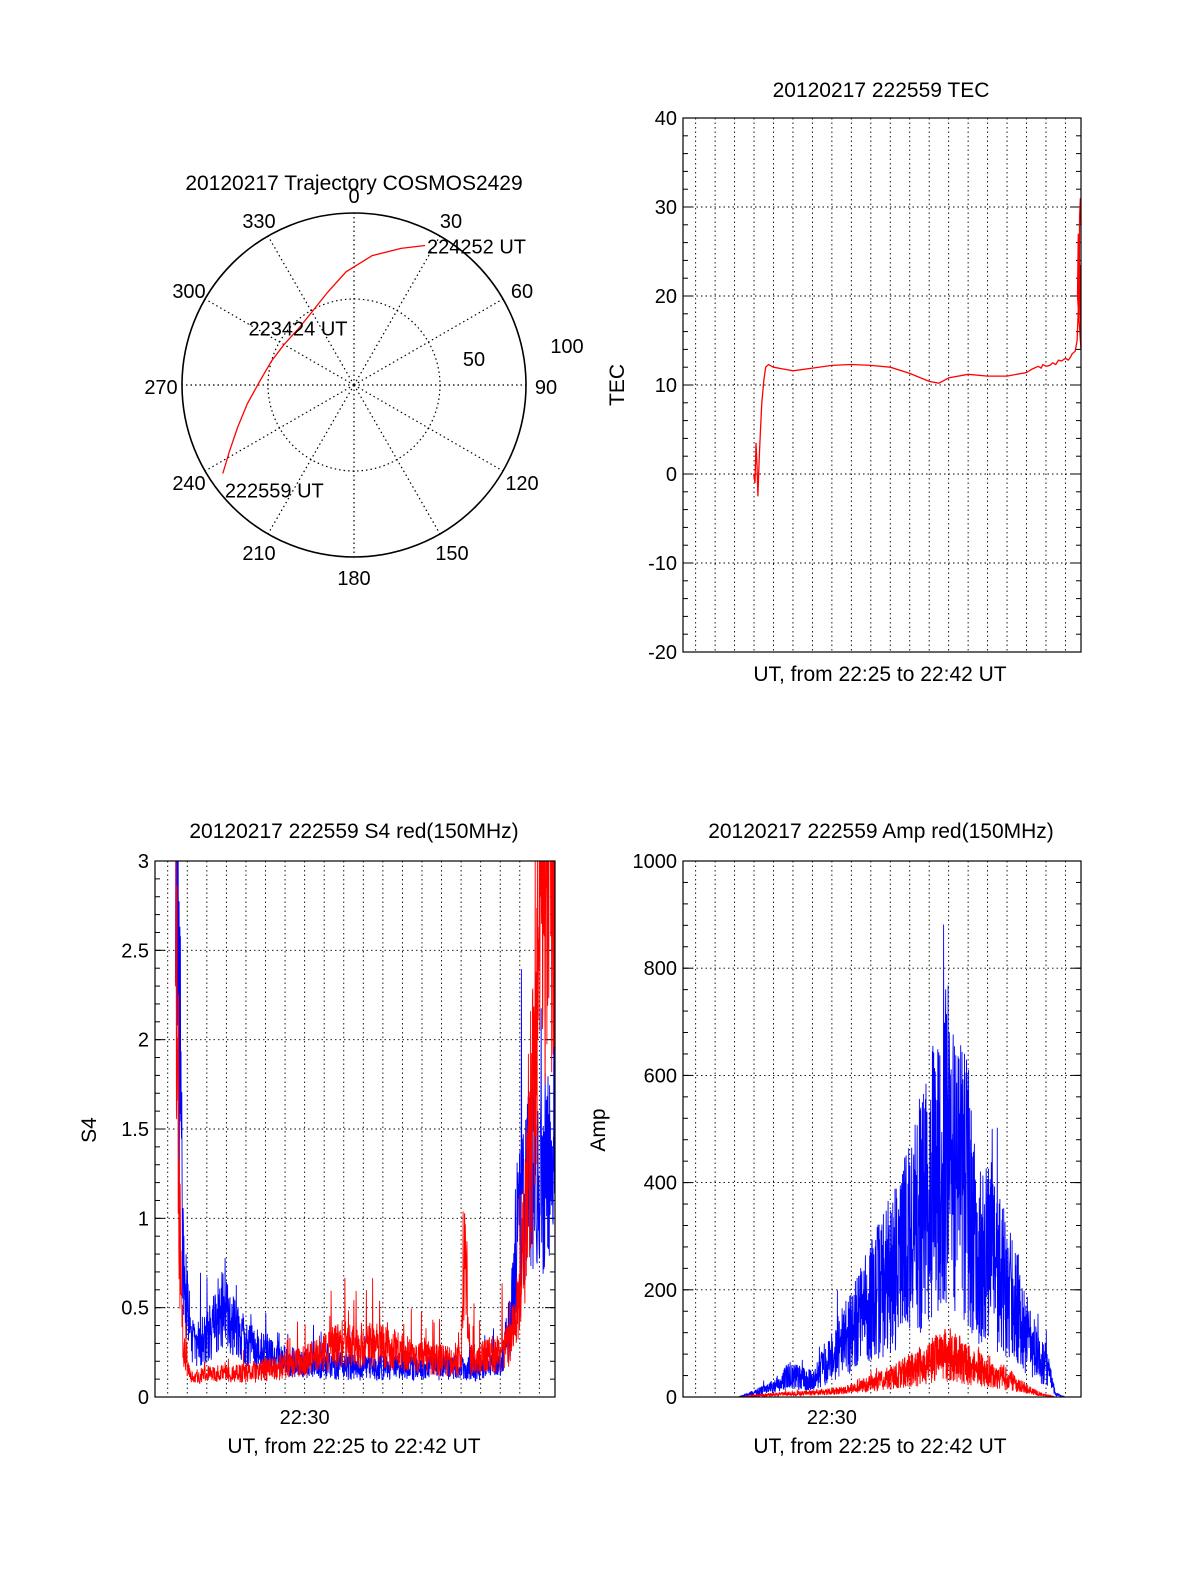  What do you see at coordinates (666, 119) in the screenshot?
I see `tec-ytick-label: 40` at bounding box center [666, 119].